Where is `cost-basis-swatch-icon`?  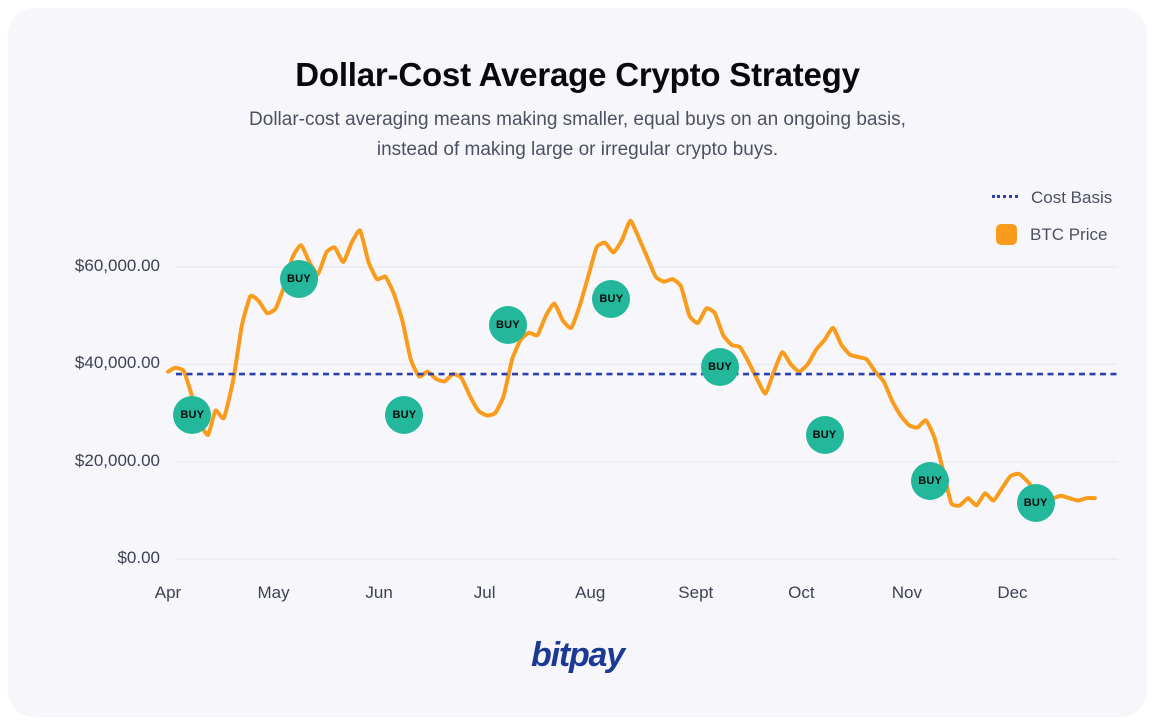
cost-basis-swatch-icon is located at coordinates (1005, 198).